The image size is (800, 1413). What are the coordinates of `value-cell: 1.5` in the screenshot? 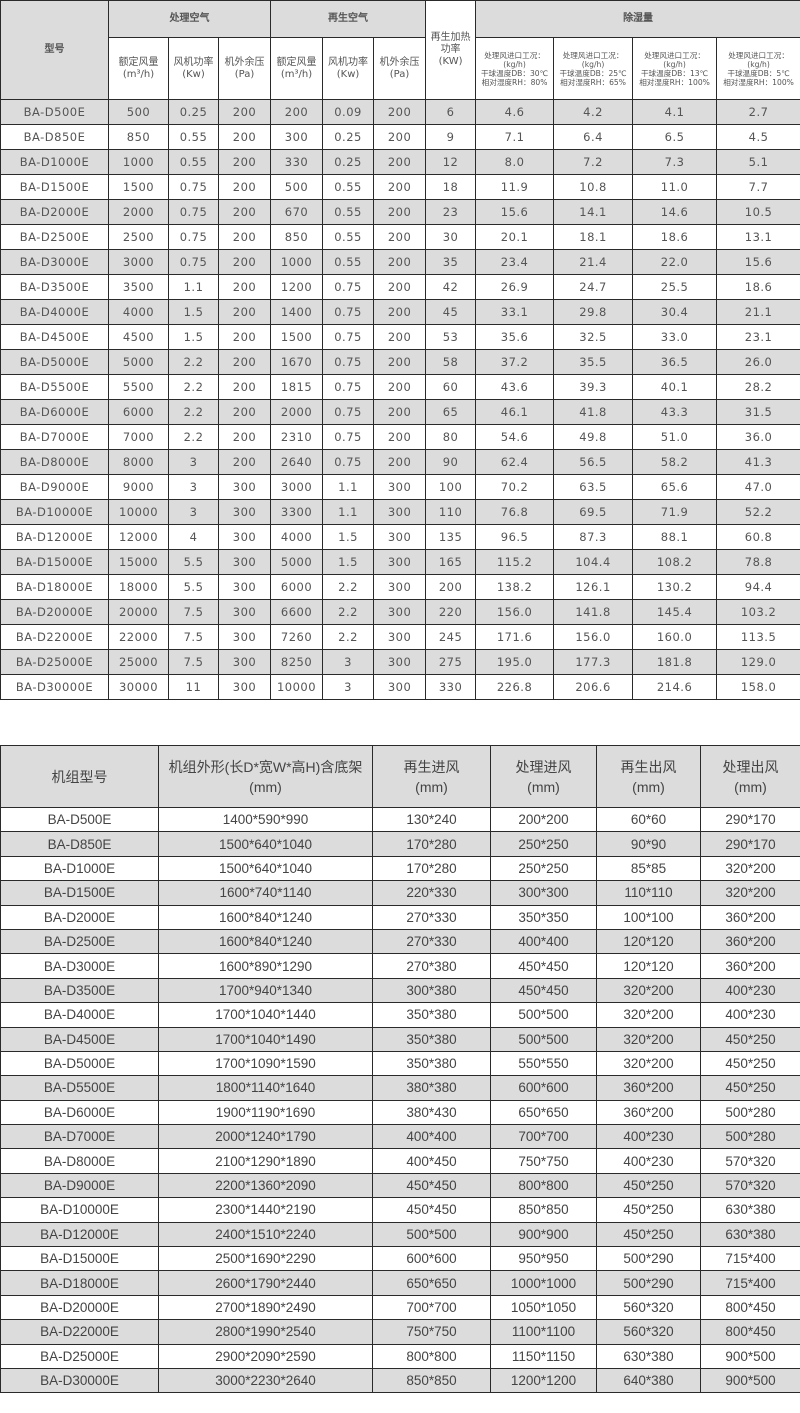 It's located at (193, 312).